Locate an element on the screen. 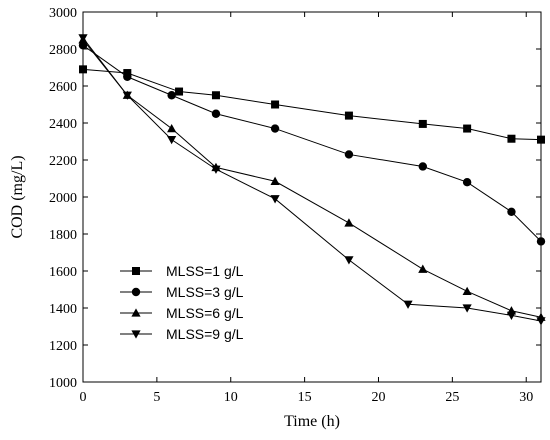 This screenshot has height=440, width=550. legend-item: MLSS=1 g/L is located at coordinates (182, 271).